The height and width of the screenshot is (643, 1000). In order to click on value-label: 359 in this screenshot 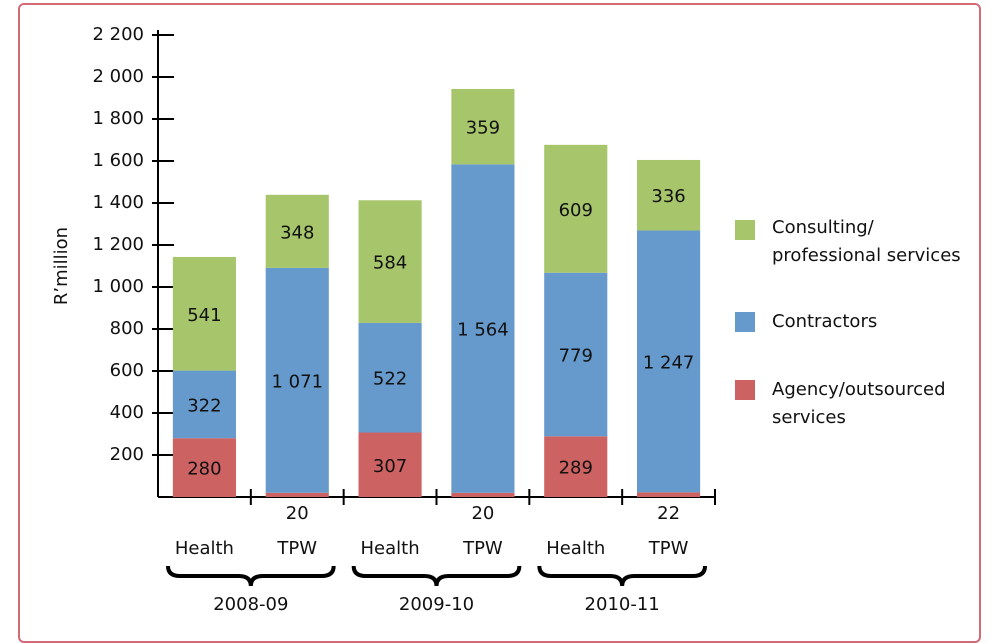, I will do `click(483, 128)`.